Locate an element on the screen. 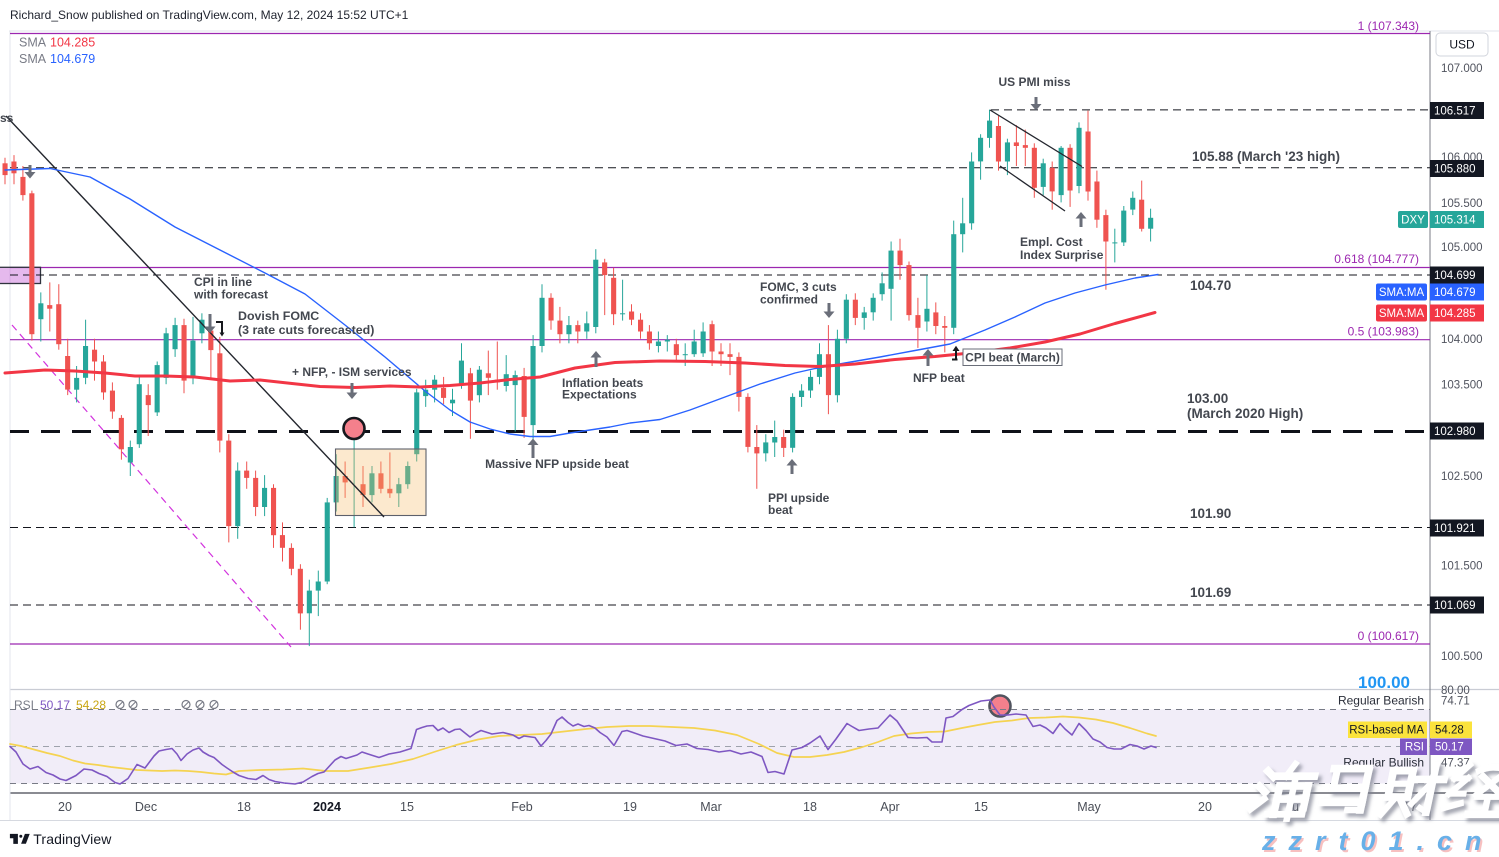 The image size is (1499, 857). svg-text: Dec is located at coordinates (146, 807).